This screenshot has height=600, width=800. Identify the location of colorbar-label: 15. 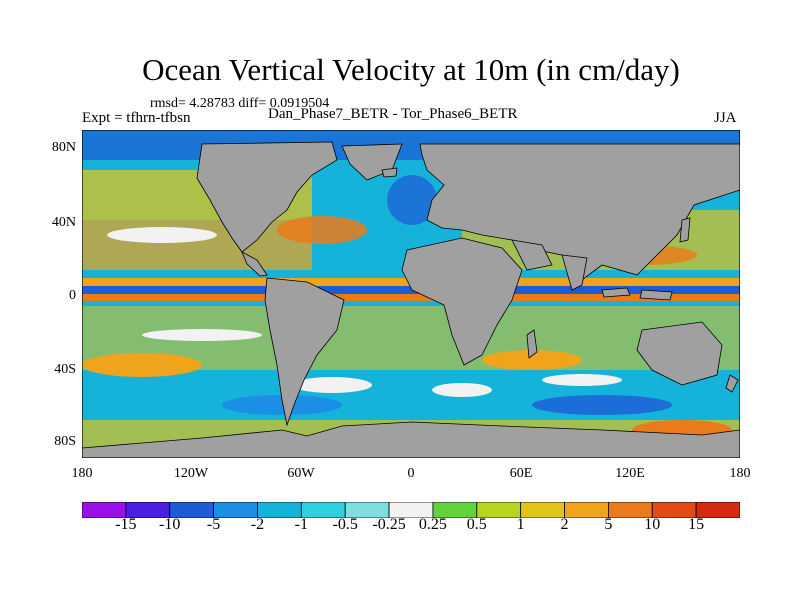
(696, 524).